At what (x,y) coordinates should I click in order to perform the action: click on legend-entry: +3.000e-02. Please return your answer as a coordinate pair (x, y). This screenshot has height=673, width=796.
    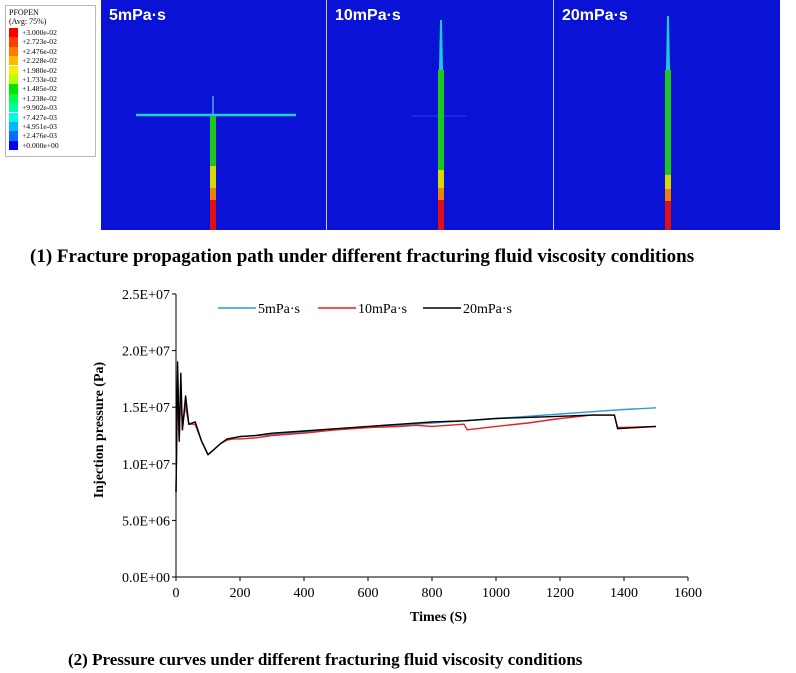
    Looking at the image, I should click on (52, 33).